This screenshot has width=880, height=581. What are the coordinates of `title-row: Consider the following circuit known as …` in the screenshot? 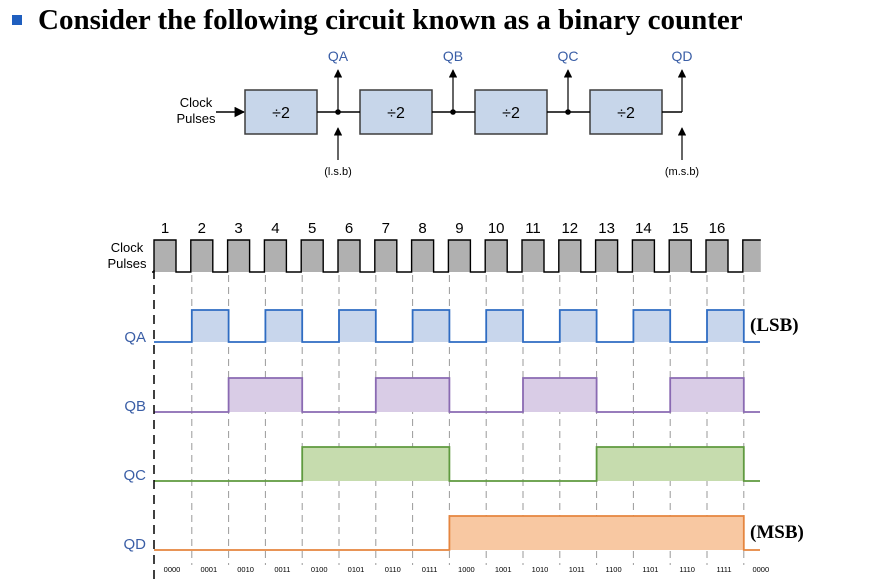 It's located at (376, 20).